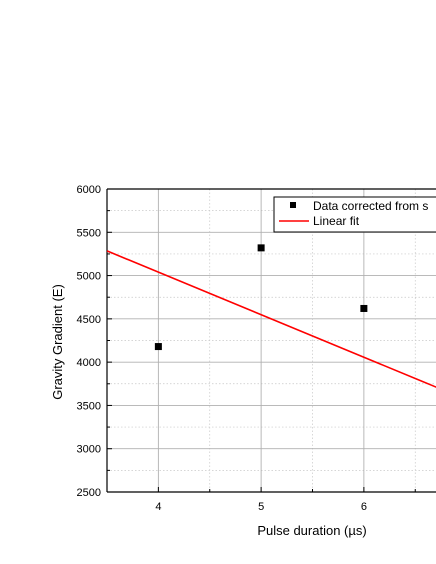 The height and width of the screenshot is (564, 436). I want to click on y-tick-label: 5500, so click(89, 233).